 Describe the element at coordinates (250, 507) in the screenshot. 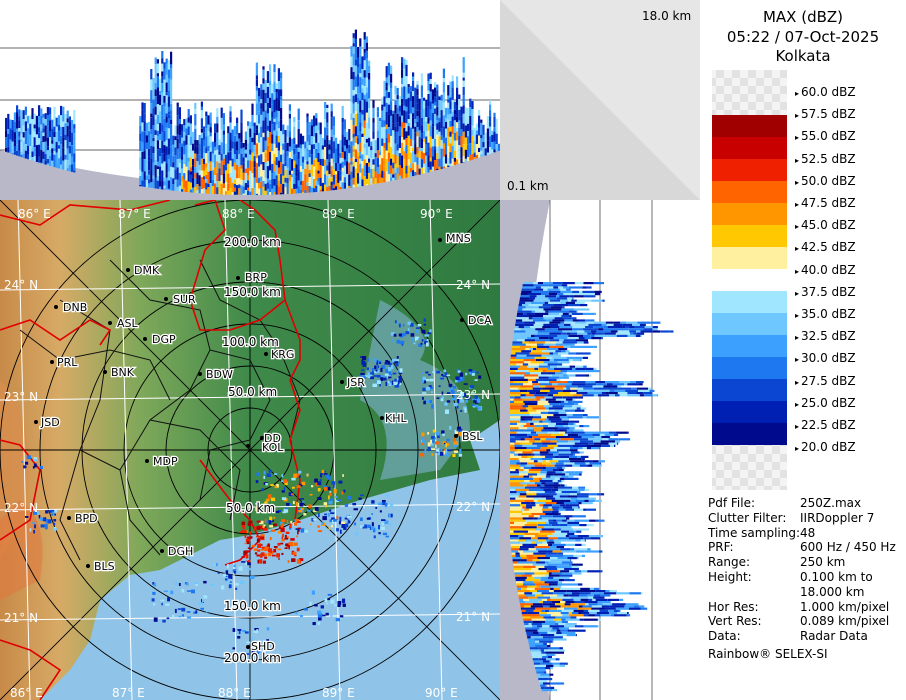

I see `parallel` at that location.